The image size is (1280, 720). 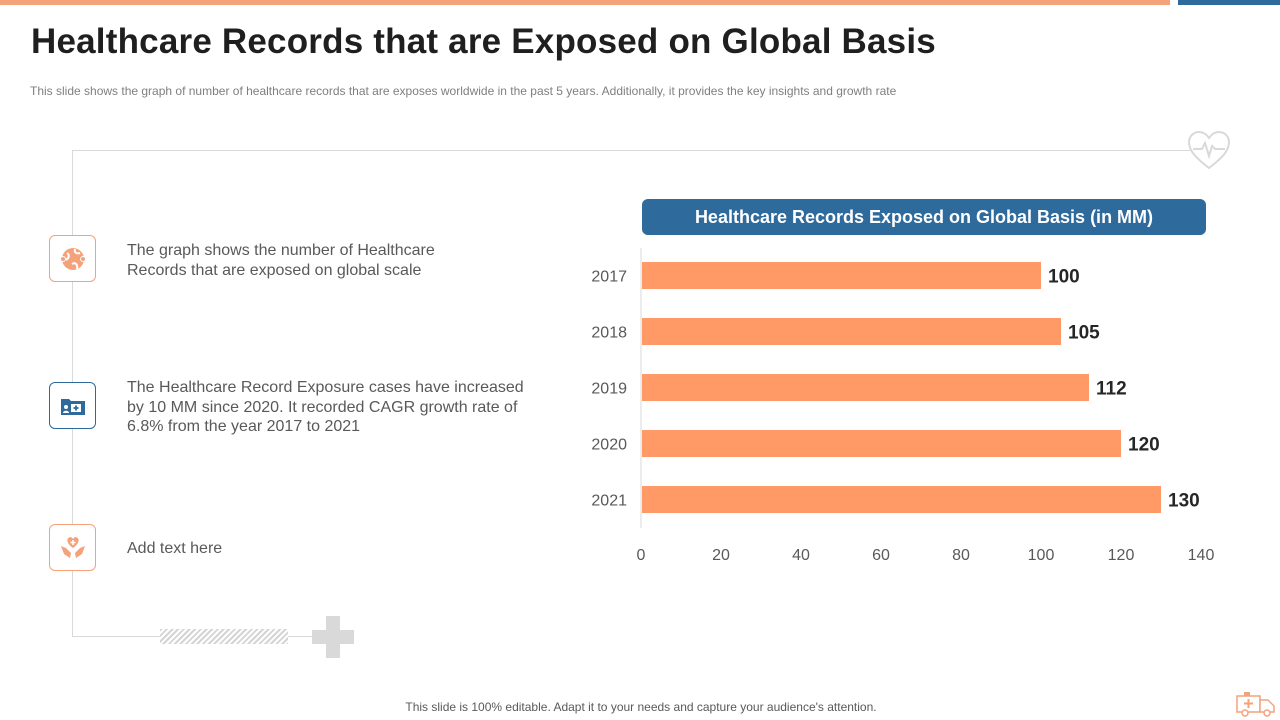 I want to click on medical-folder-icon, so click(x=72, y=406).